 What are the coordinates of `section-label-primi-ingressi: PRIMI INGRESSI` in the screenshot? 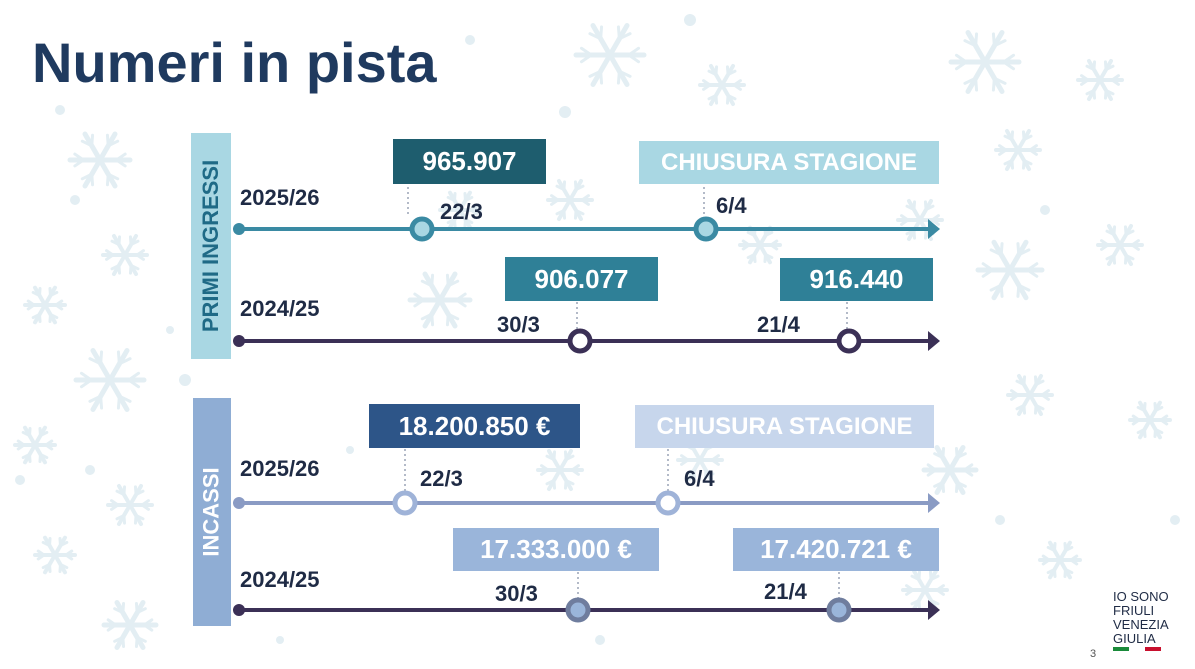 It's located at (211, 246).